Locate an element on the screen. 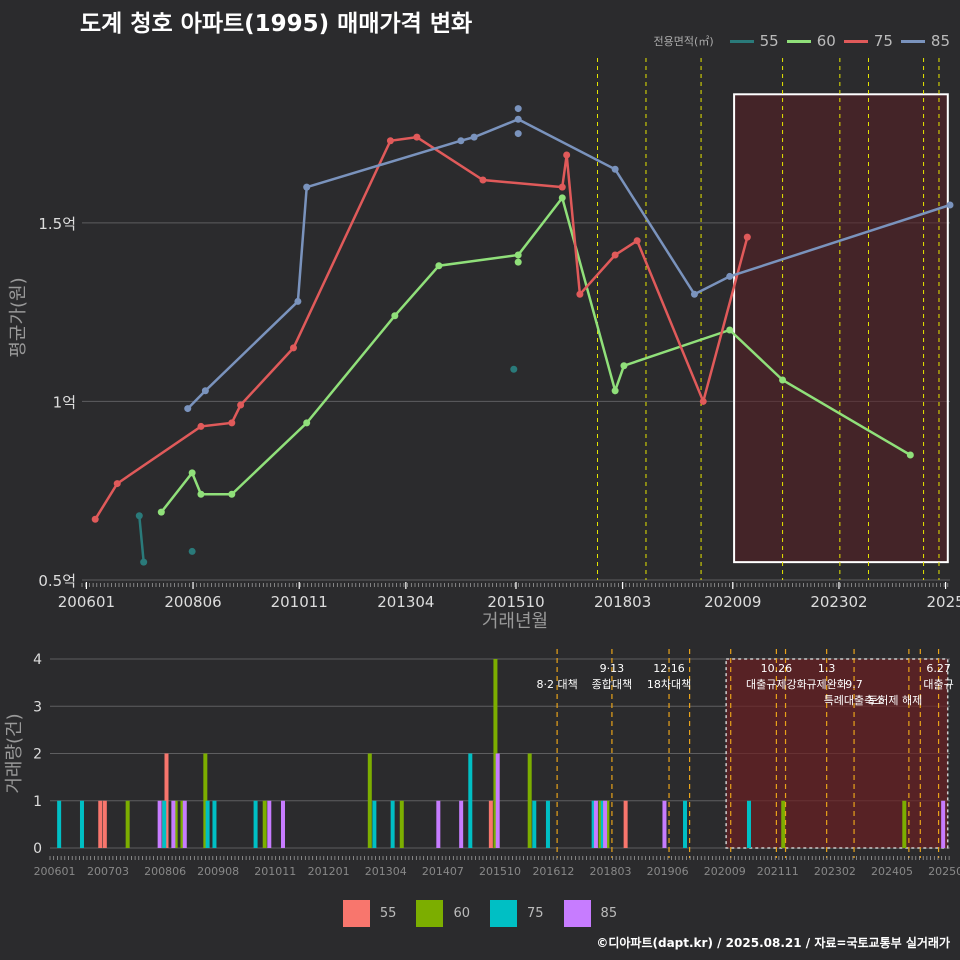 The height and width of the screenshot is (960, 960). x-tick-label: 202009 is located at coordinates (725, 871).